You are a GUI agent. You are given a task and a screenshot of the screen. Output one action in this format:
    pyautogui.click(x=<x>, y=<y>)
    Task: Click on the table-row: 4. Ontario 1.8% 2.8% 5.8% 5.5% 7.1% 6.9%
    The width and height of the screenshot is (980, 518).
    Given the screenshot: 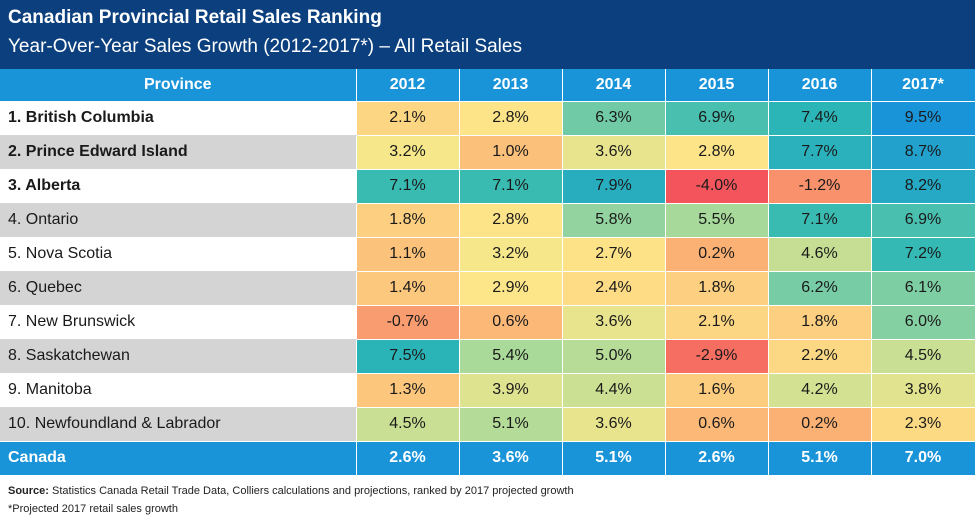 What is the action you would take?
    pyautogui.click(x=488, y=220)
    